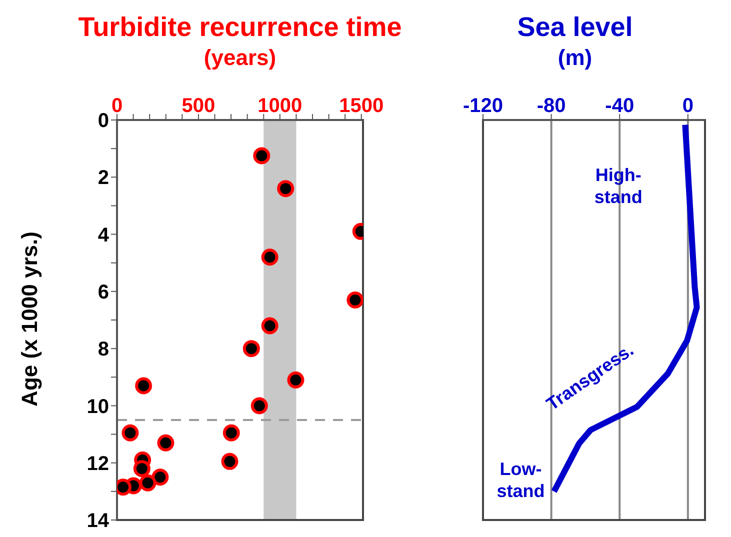 This screenshot has width=731, height=537. Describe the element at coordinates (575, 58) in the screenshot. I see `chart-subtitle: (m)` at that location.